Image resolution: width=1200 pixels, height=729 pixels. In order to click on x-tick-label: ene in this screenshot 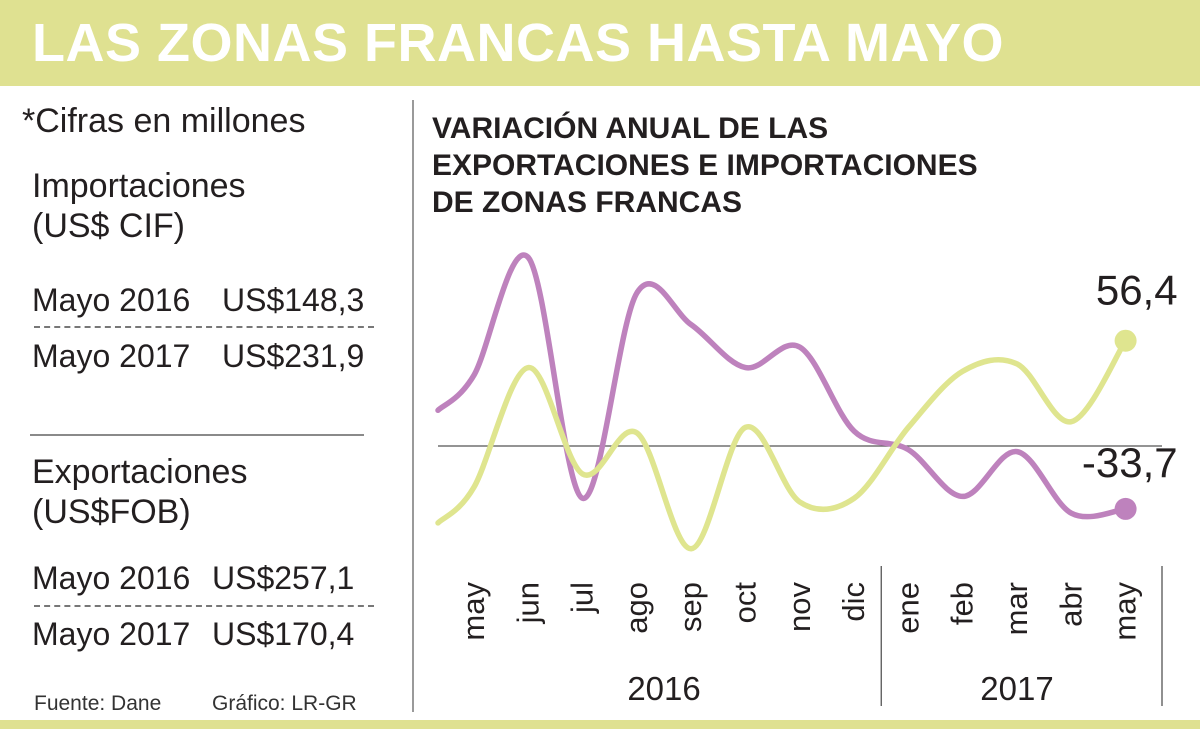, I will do `click(907, 608)`.